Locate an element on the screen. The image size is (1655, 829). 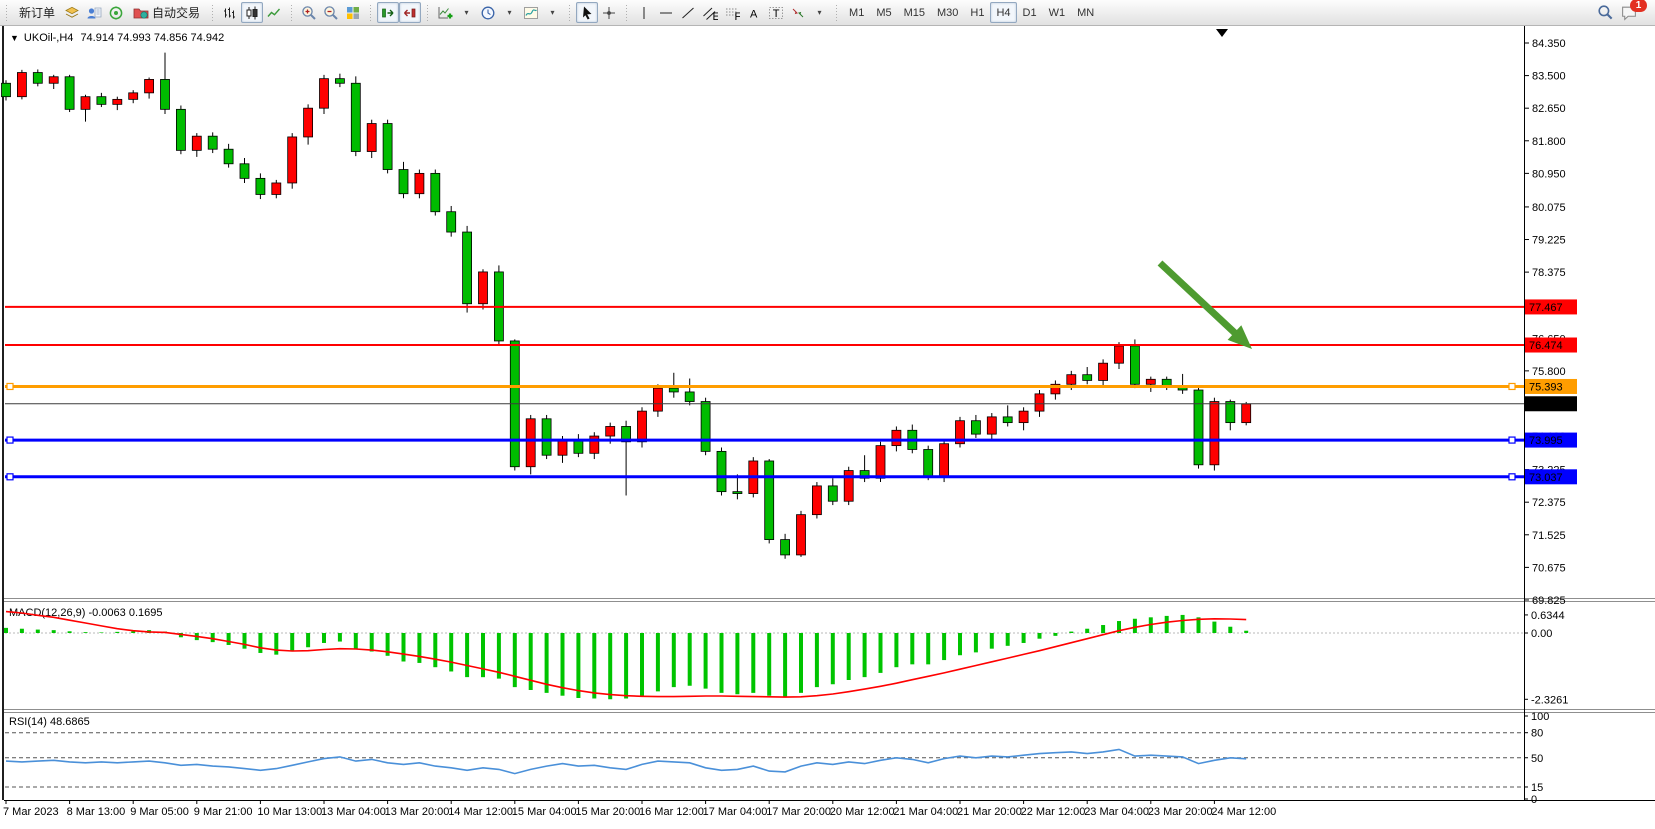
timeframe-button-h1: H1 is located at coordinates (977, 12).